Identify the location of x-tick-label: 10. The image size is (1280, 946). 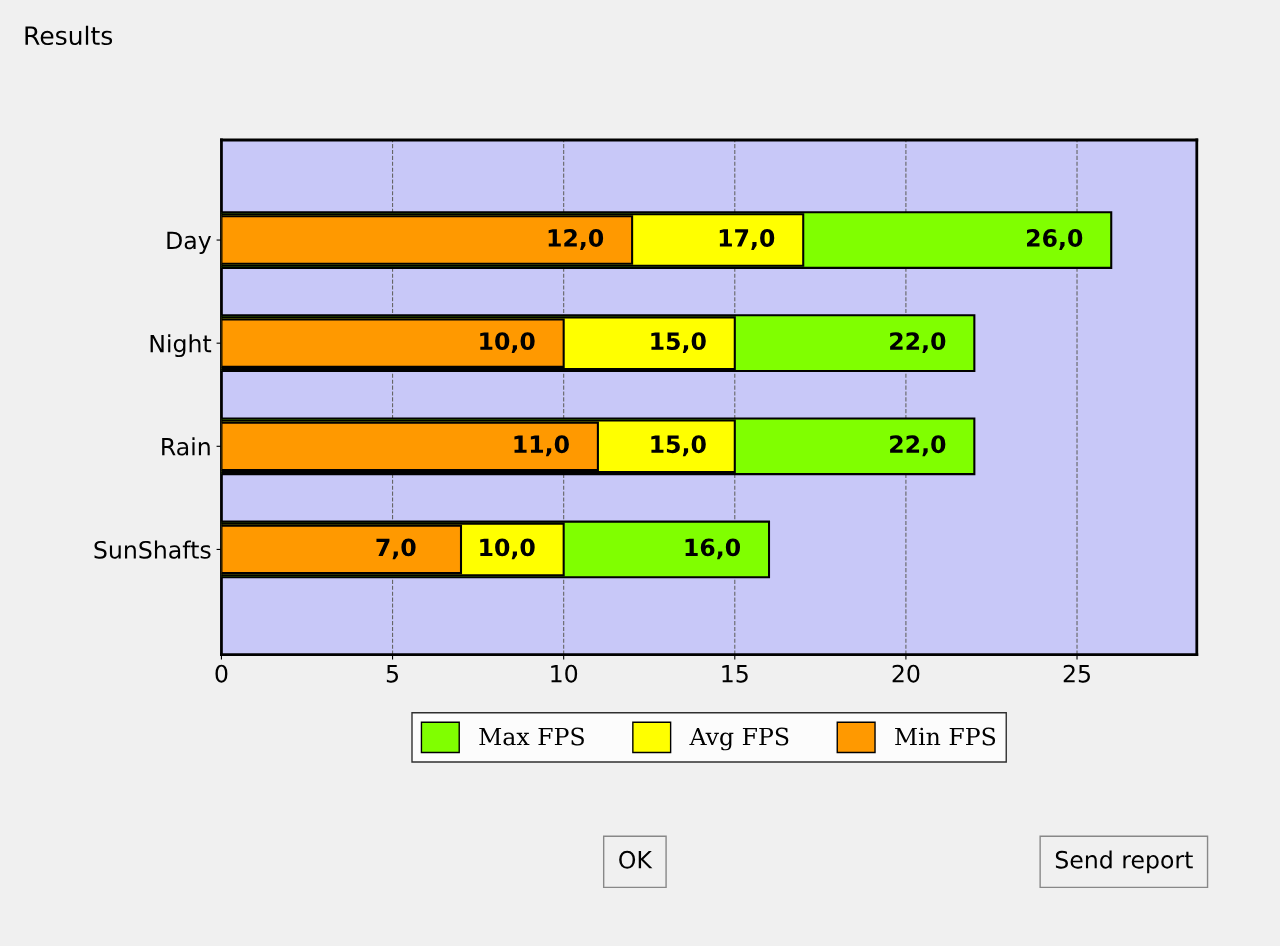
(564, 673).